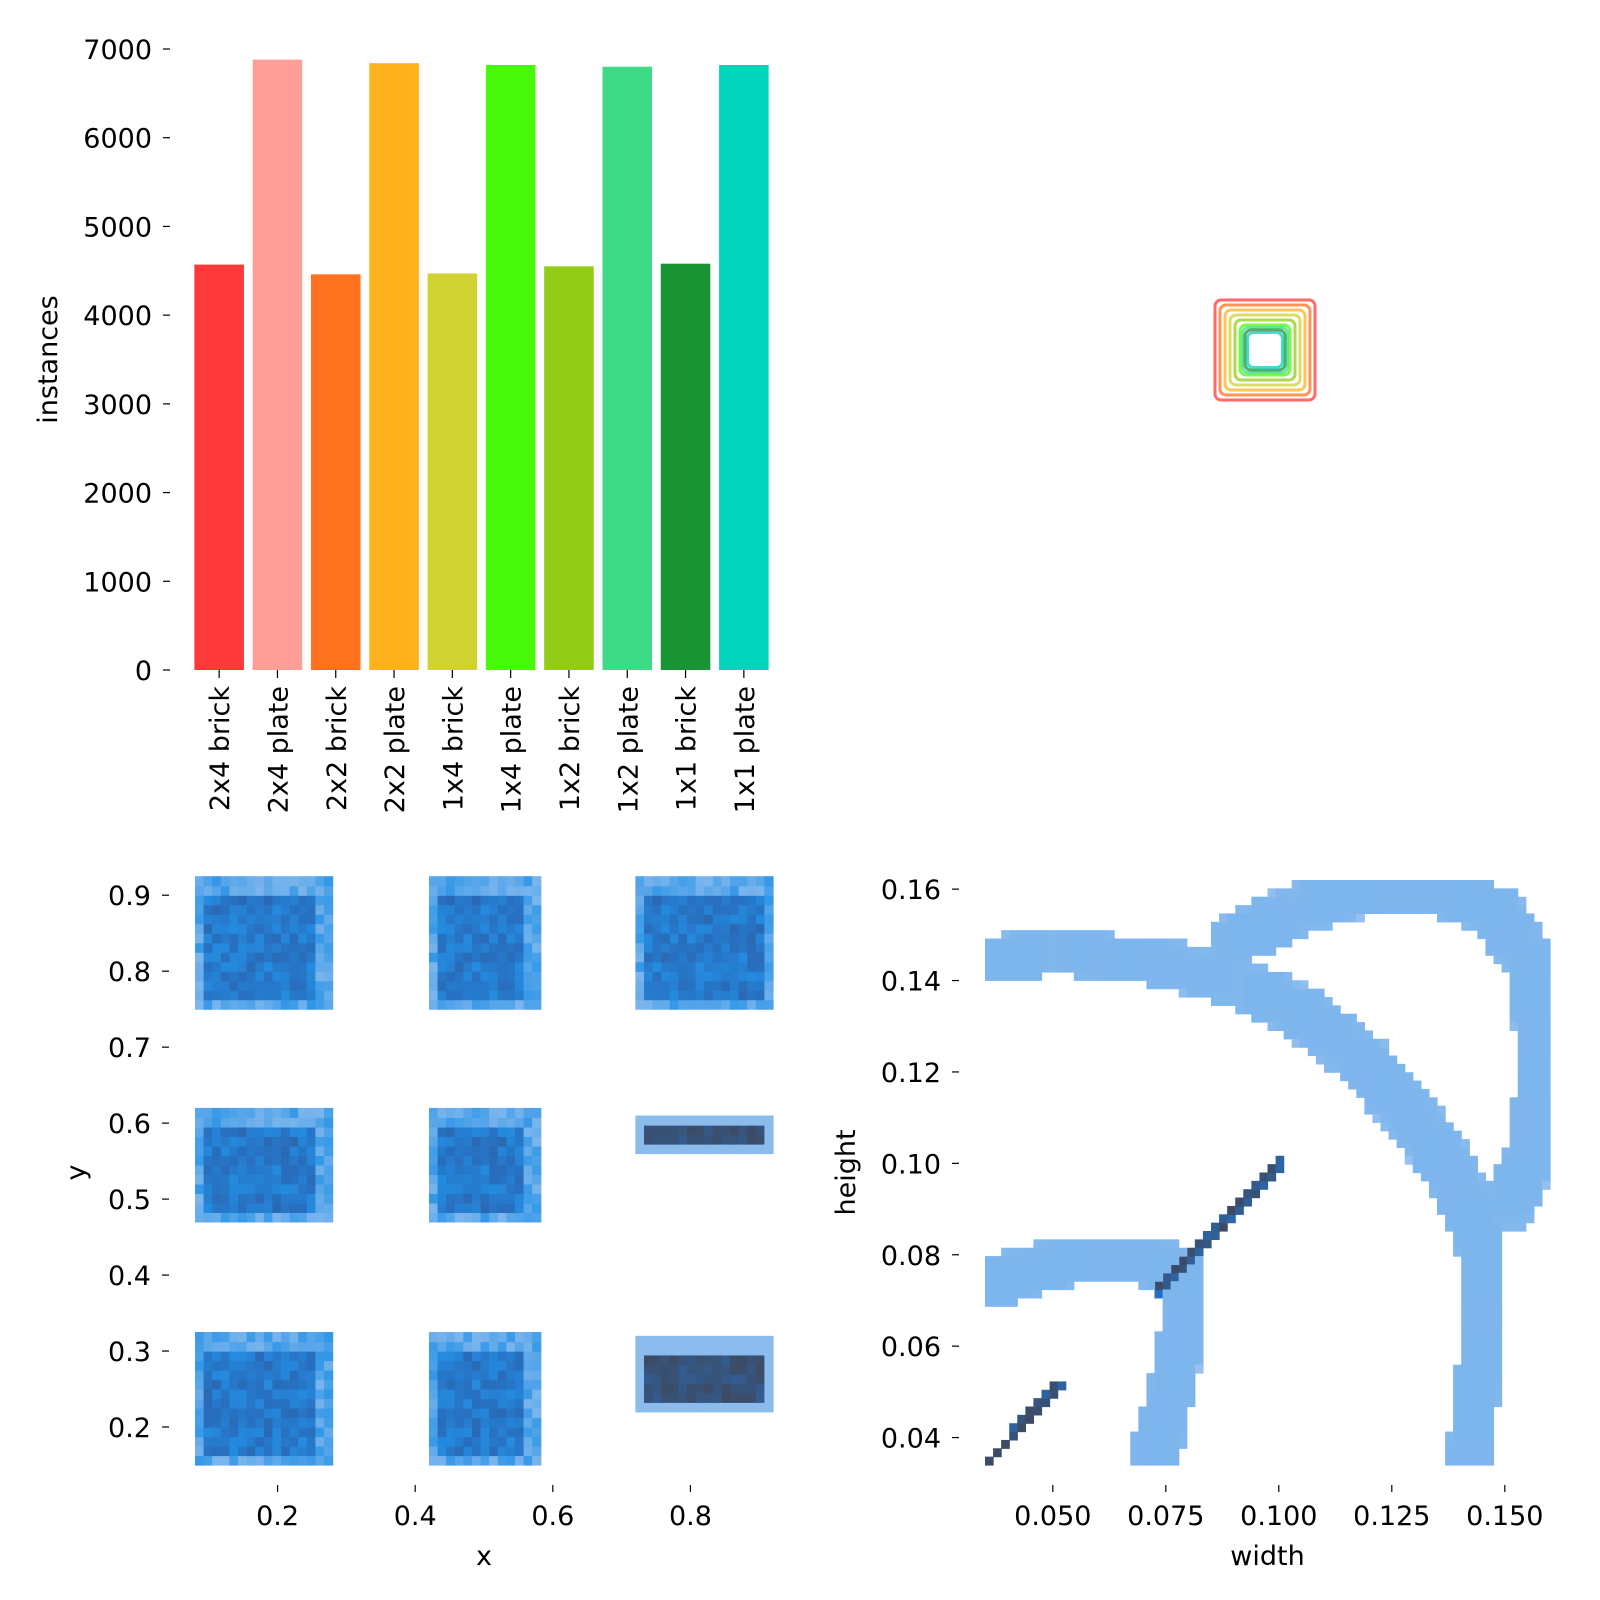  I want to click on bar-1x4-plate, so click(510, 367).